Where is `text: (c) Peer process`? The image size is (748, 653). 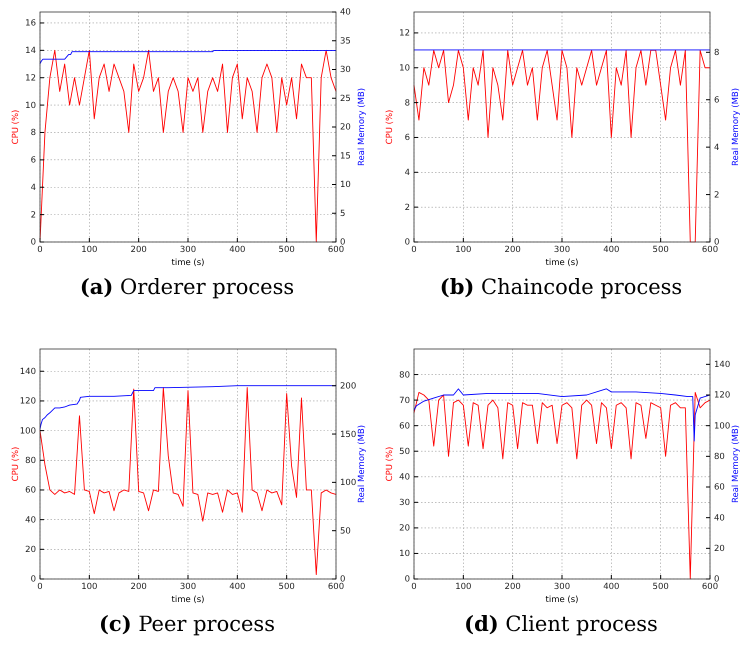
text: (c) Peer process is located at coordinates (187, 623).